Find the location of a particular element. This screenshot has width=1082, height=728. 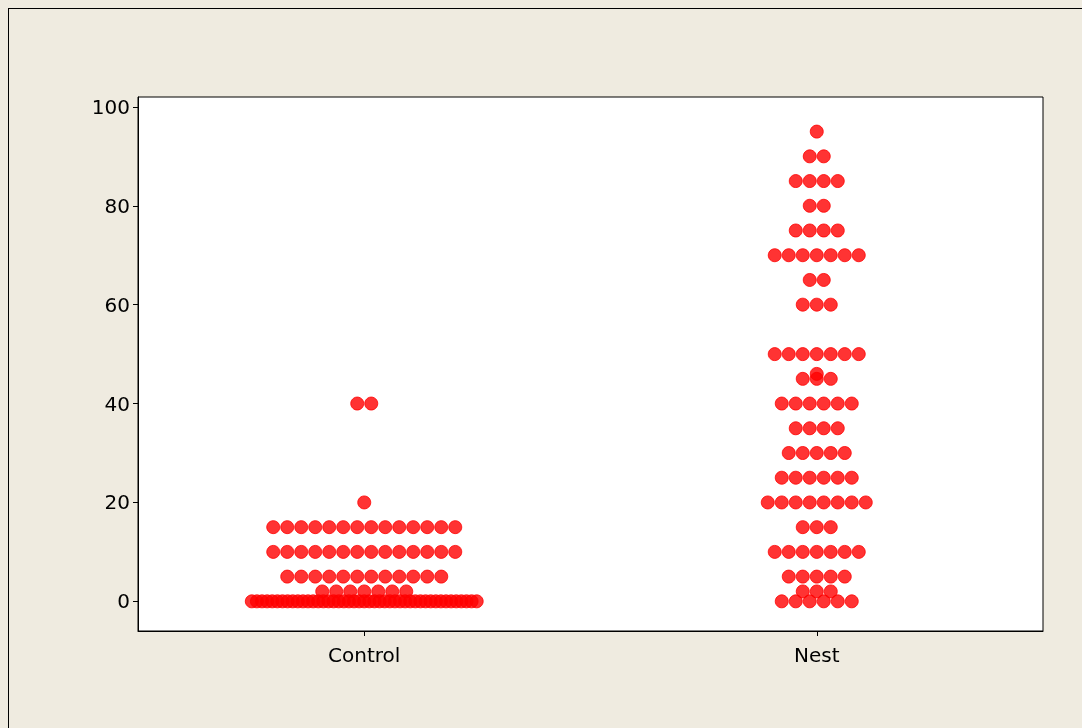

y-tick-label: 0 is located at coordinates (123, 601).